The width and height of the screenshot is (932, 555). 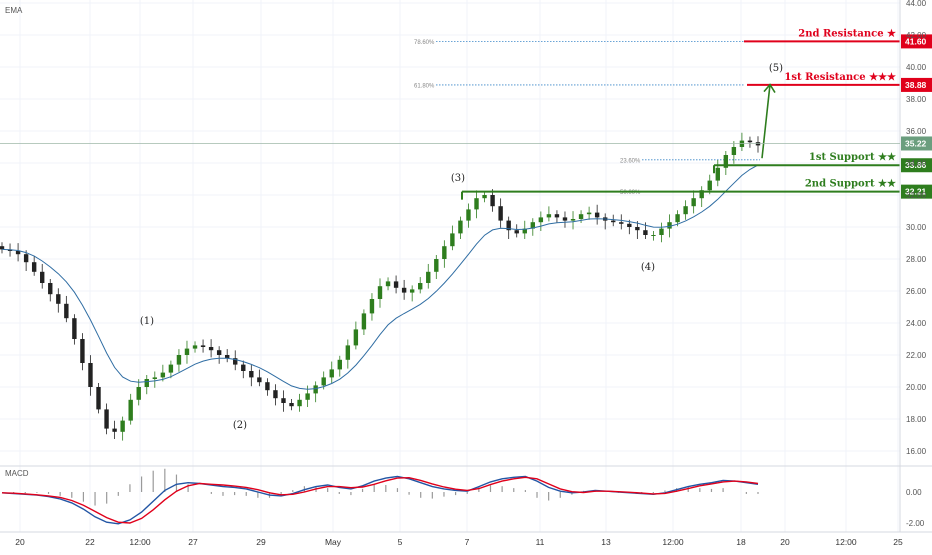 What do you see at coordinates (768, 121) in the screenshot?
I see `wave-5-projection` at bounding box center [768, 121].